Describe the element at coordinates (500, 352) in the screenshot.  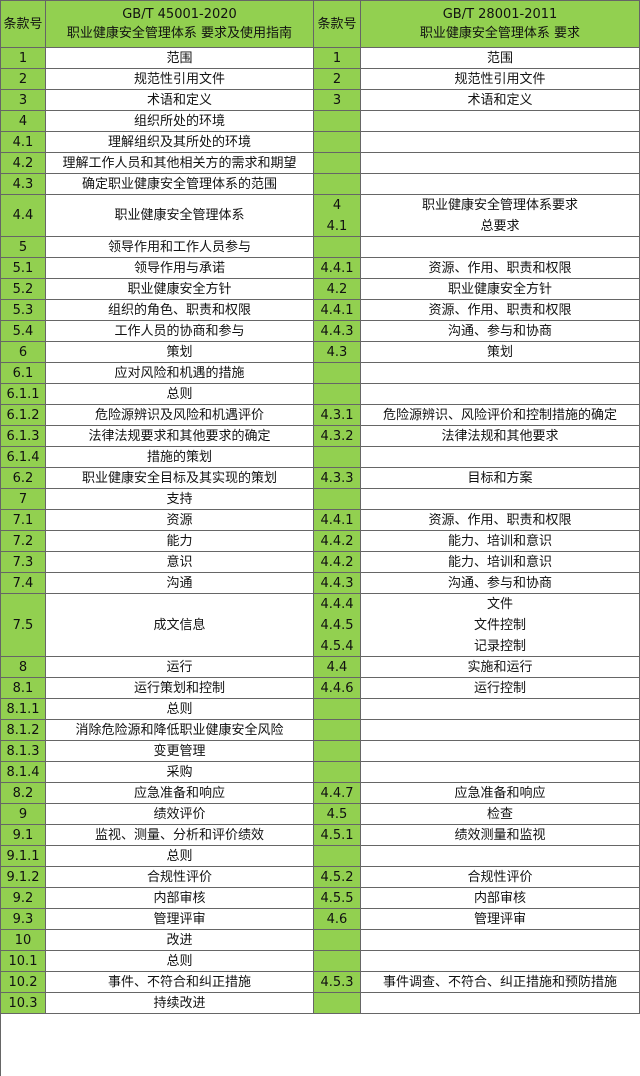
I see `ref-clause-title: 策划` at that location.